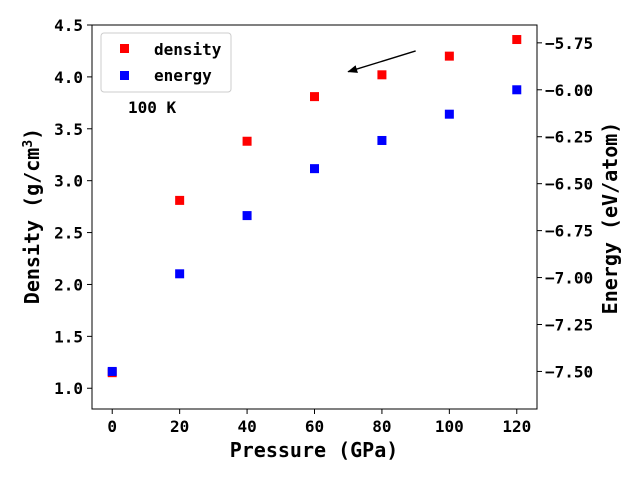  What do you see at coordinates (179, 426) in the screenshot?
I see `x-tick-label: 20` at bounding box center [179, 426].